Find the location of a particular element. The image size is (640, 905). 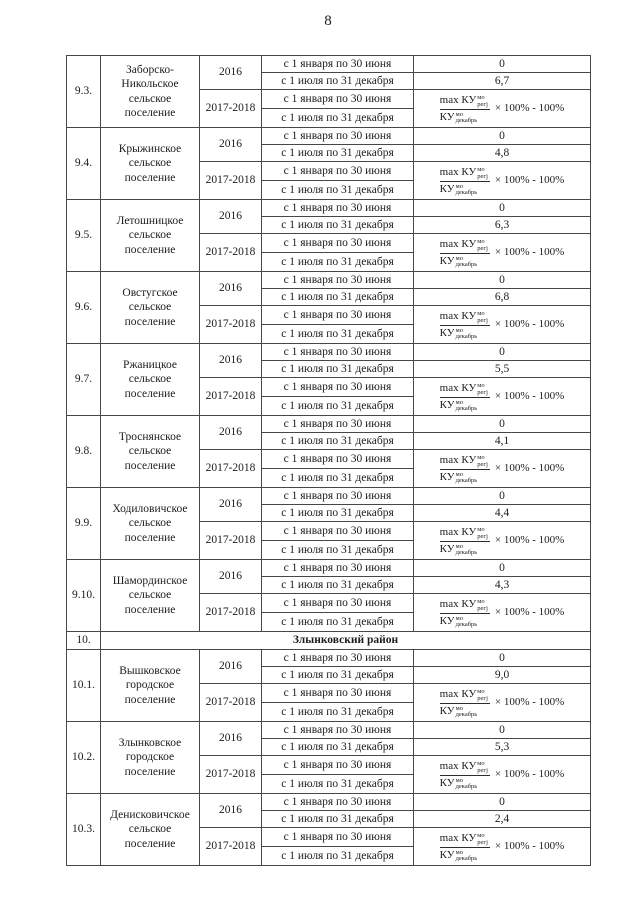

table-row: с 1 июля по 31 декабря 6,8 is located at coordinates (329, 297).